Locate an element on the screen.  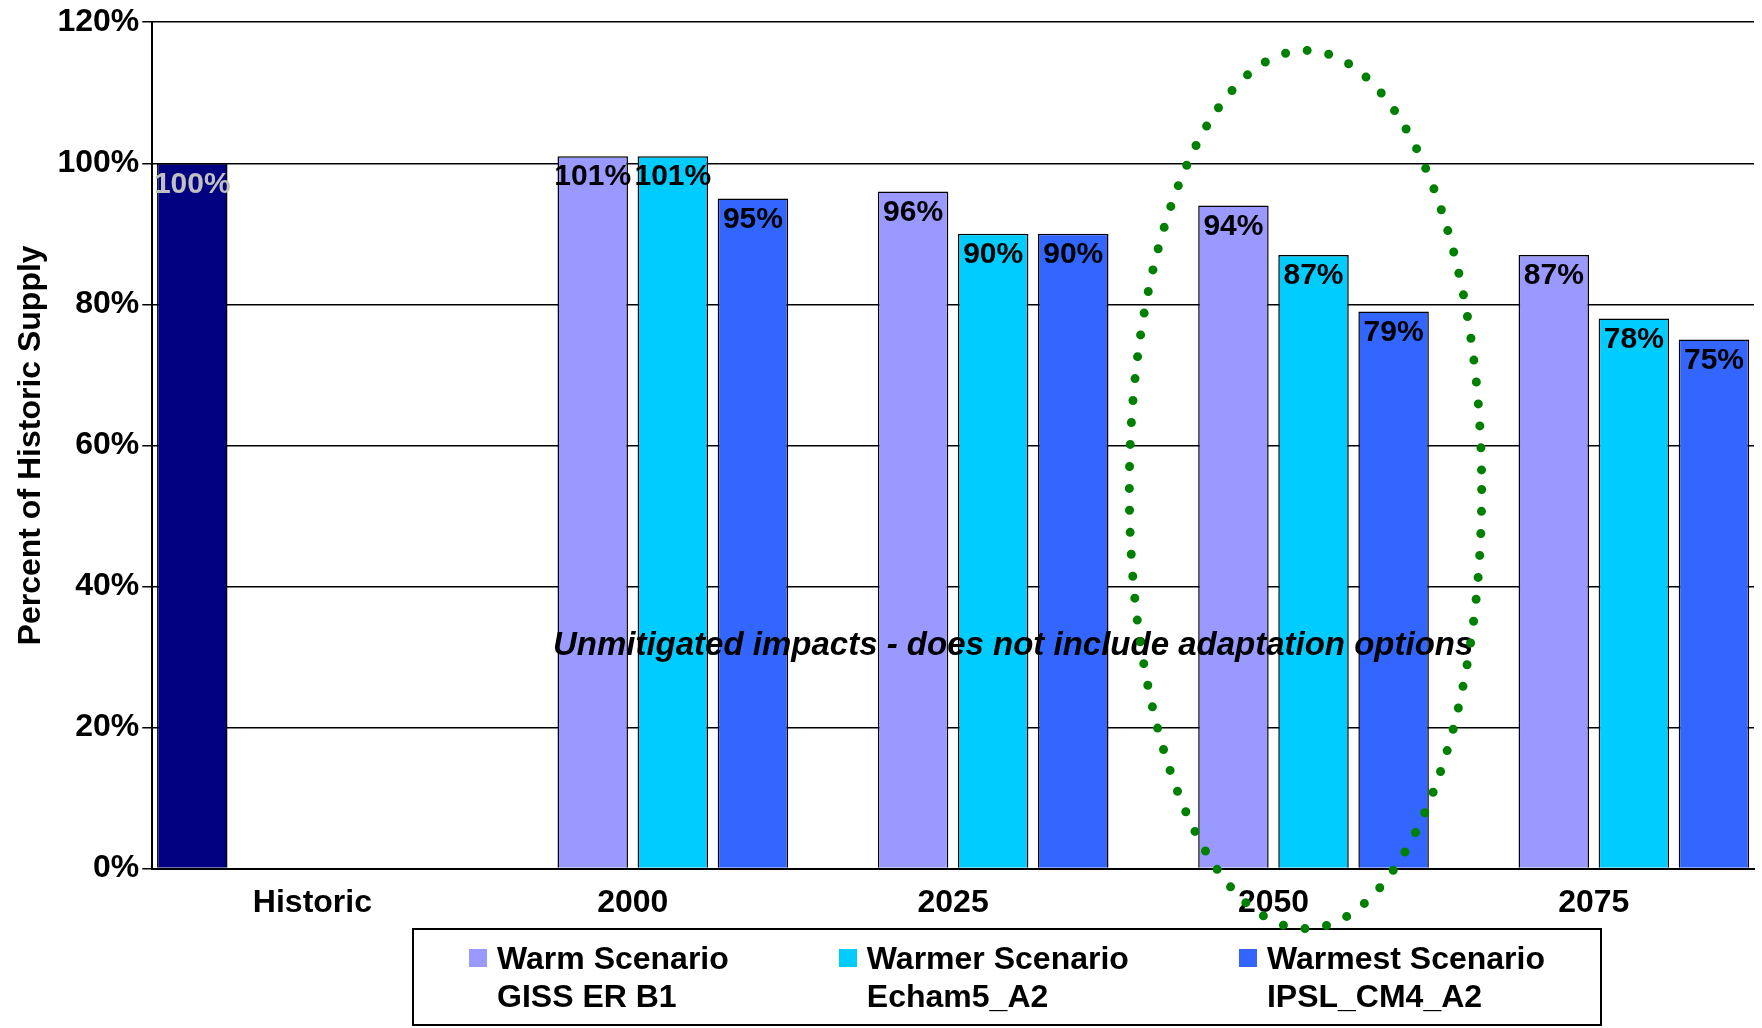
data-label: 94% is located at coordinates (1233, 224).